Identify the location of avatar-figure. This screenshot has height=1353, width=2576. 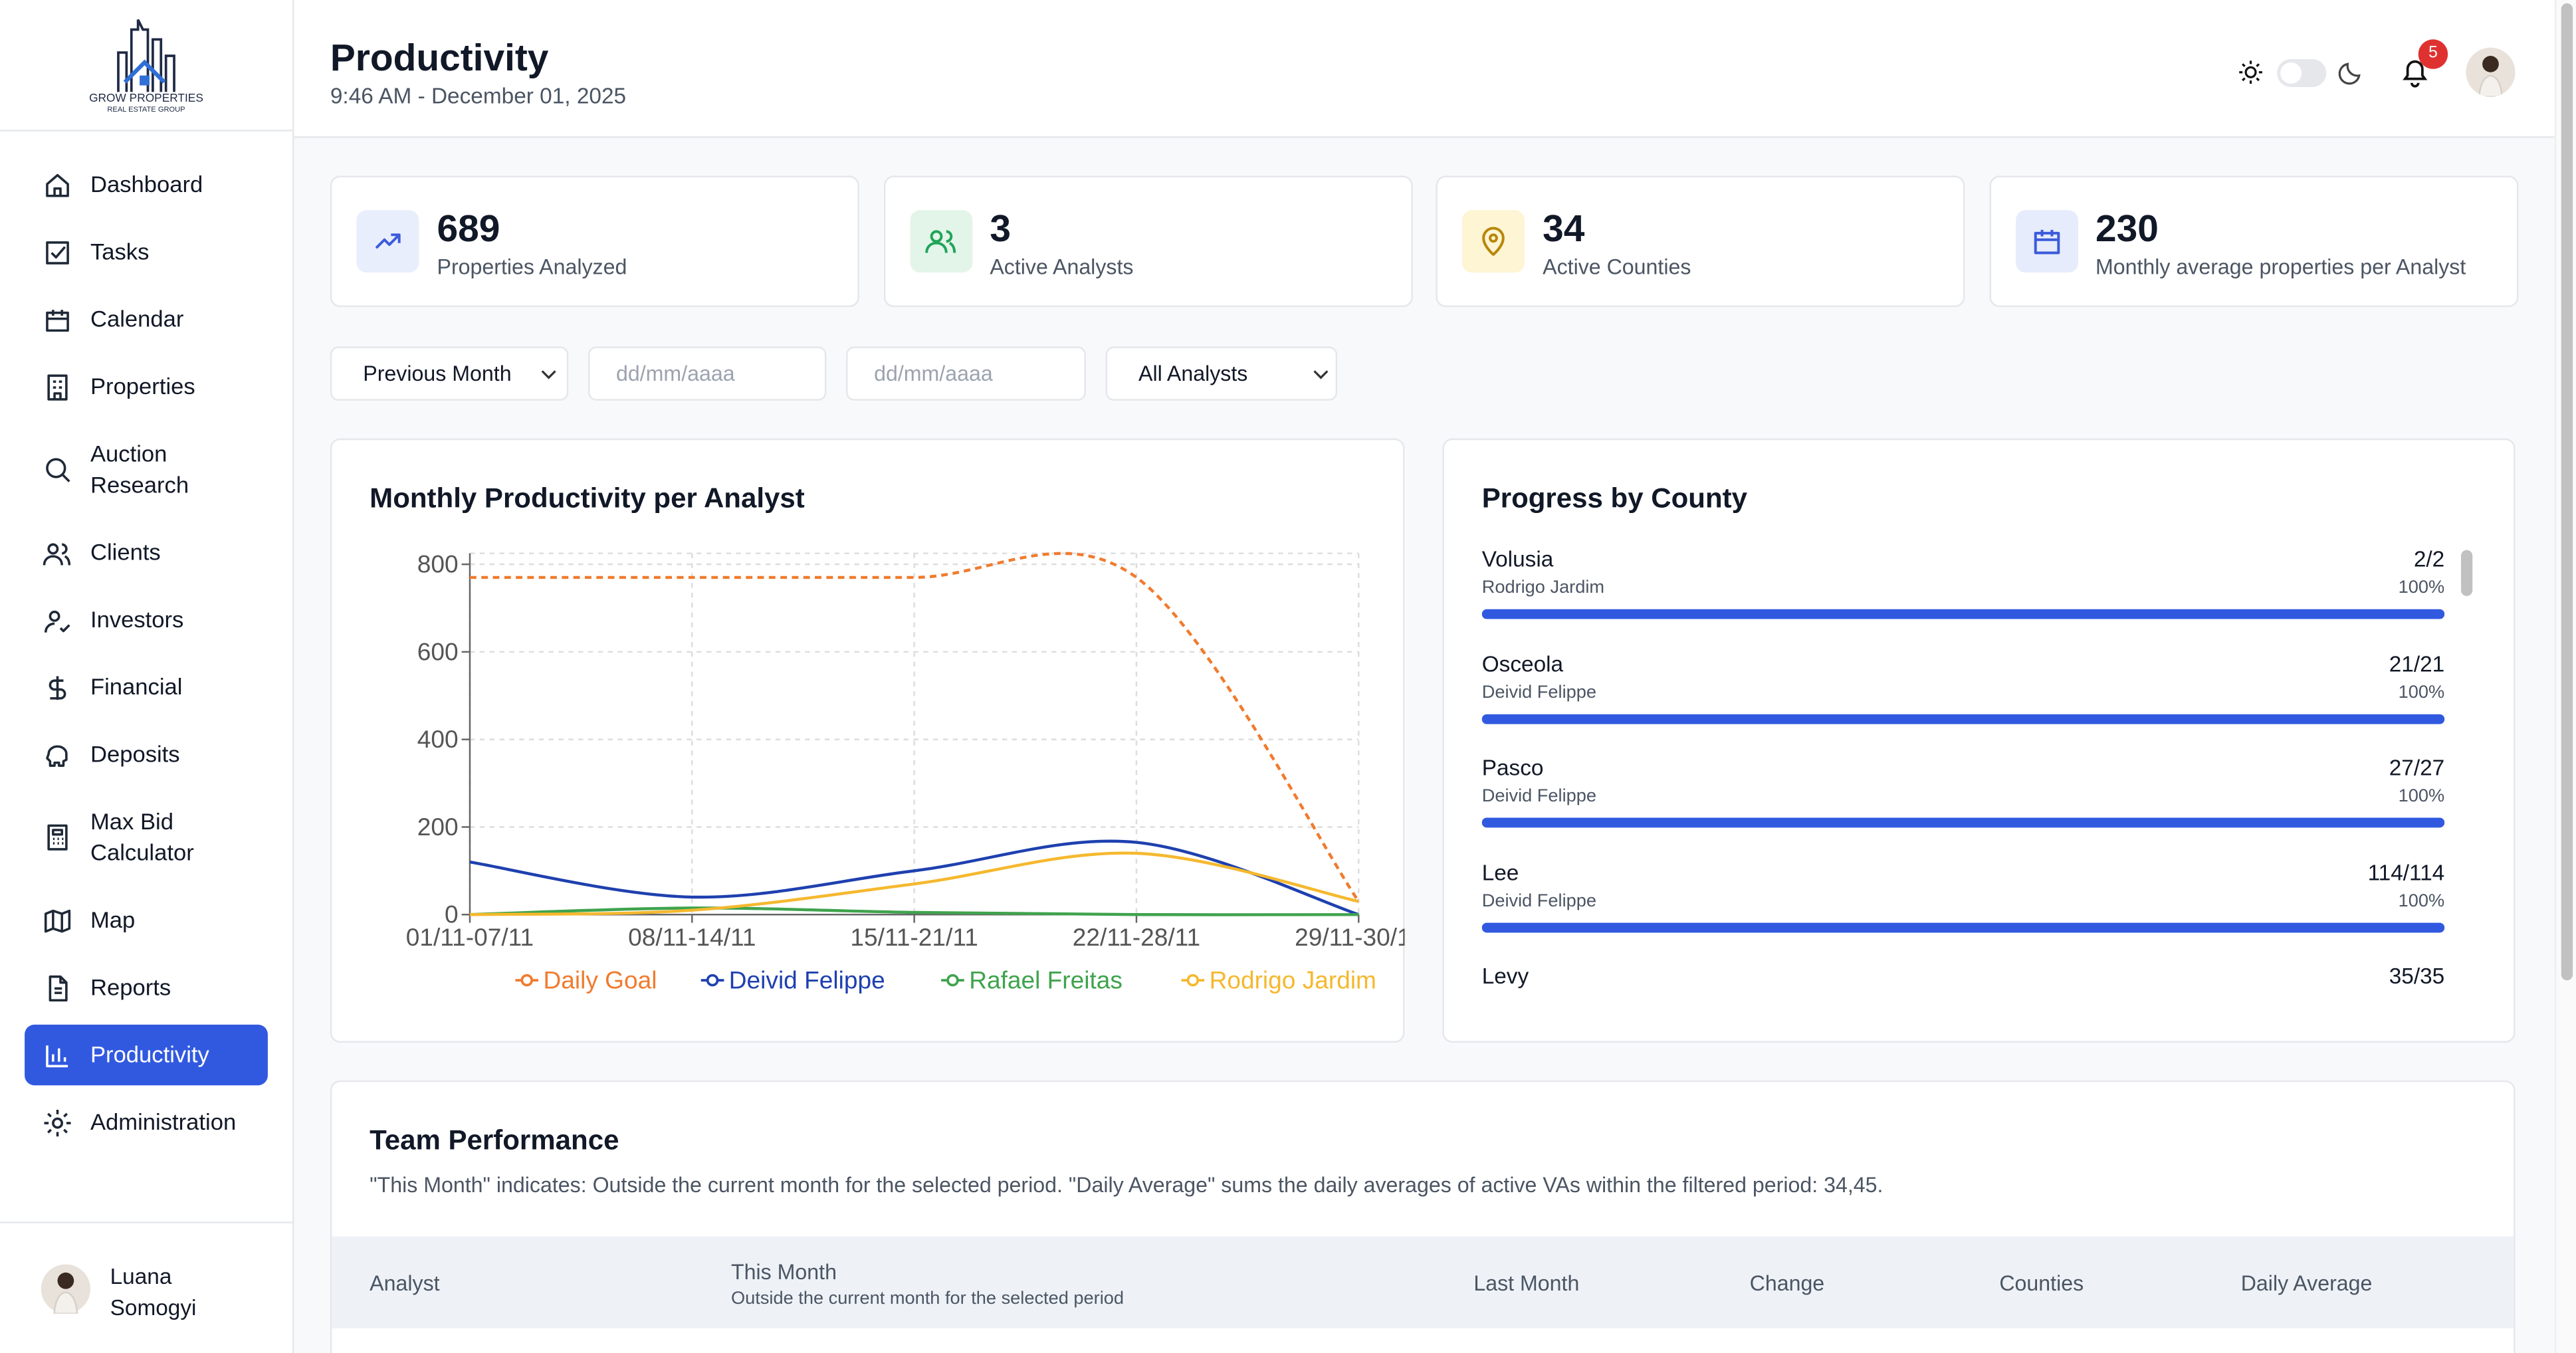
(2491, 77).